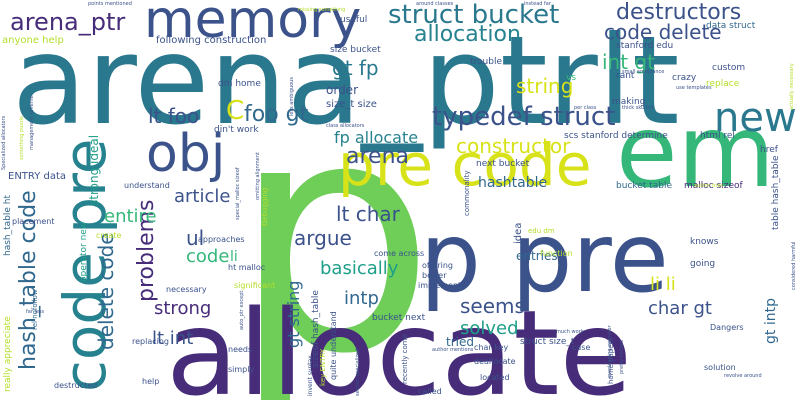 The image size is (800, 400). What do you see at coordinates (518, 233) in the screenshot?
I see `cloud-word-idea-vertical: idea` at bounding box center [518, 233].